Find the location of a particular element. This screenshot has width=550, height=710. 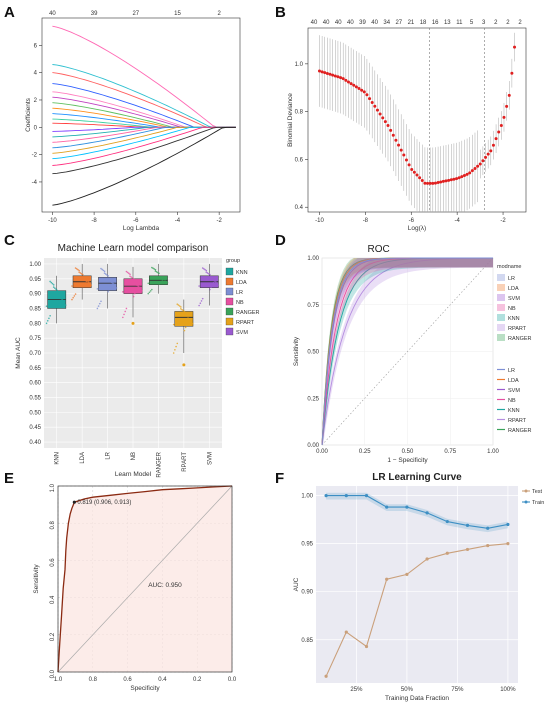

optimal-point is located at coordinates (74, 502).